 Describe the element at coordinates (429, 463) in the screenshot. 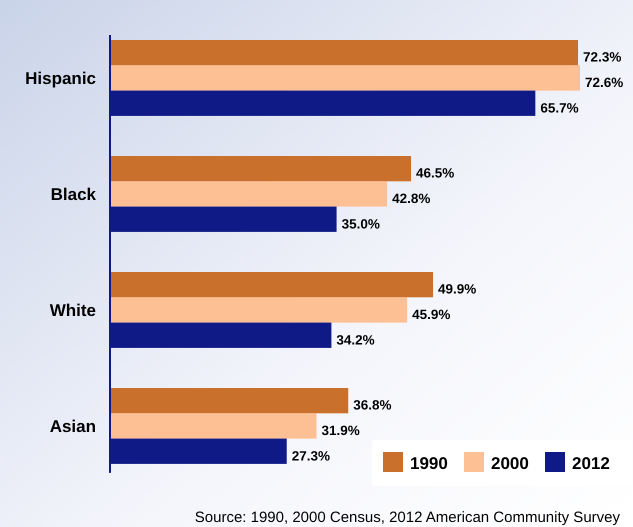

I see `legend-label: 1990` at that location.